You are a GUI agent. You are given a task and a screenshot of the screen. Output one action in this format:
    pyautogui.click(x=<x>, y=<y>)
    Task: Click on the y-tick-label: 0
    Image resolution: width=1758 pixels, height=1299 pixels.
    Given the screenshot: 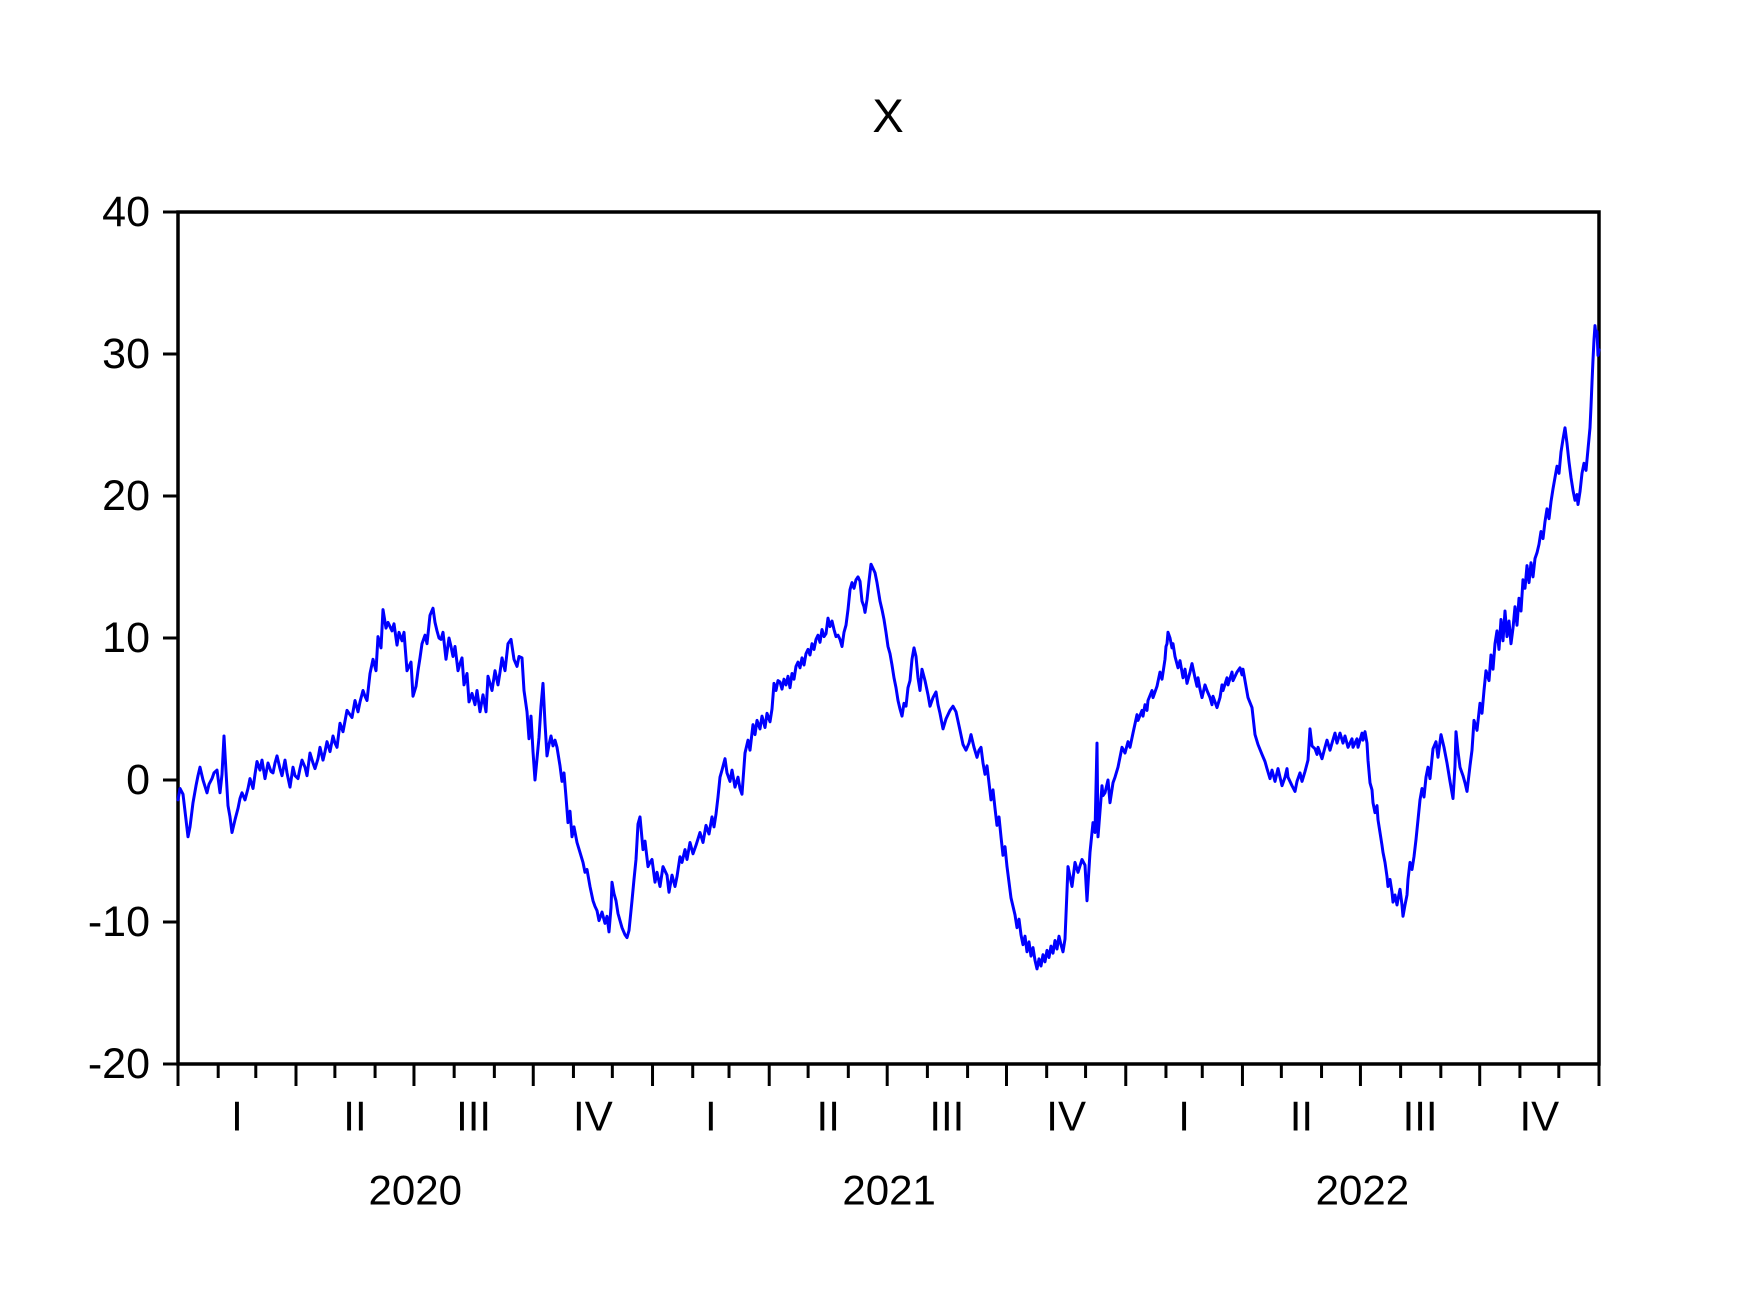 What is the action you would take?
    pyautogui.click(x=138, y=780)
    